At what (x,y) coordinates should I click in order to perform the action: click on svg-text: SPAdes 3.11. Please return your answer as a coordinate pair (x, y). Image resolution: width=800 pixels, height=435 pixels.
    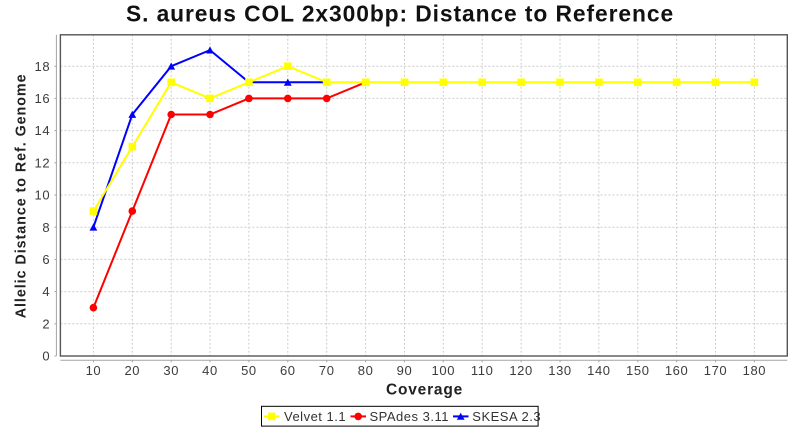
    Looking at the image, I should click on (409, 416).